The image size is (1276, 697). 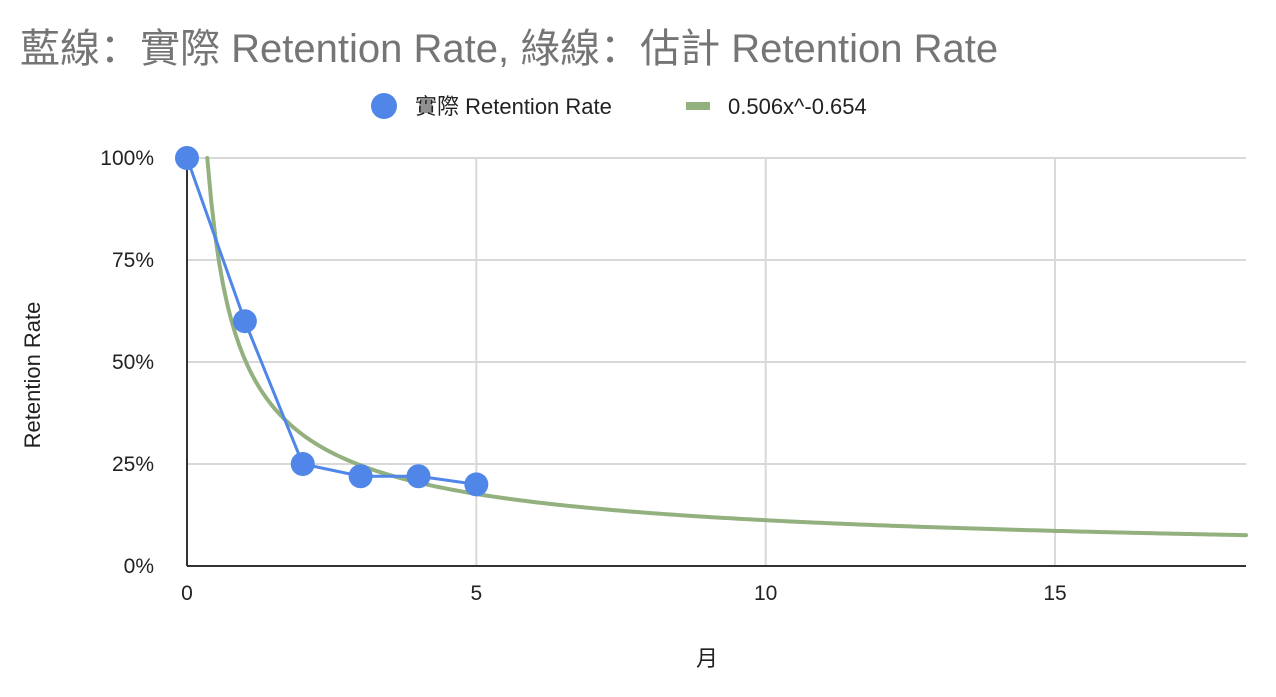 I want to click on legend-item-trendline: 0.506x^-0.654, so click(x=776, y=106).